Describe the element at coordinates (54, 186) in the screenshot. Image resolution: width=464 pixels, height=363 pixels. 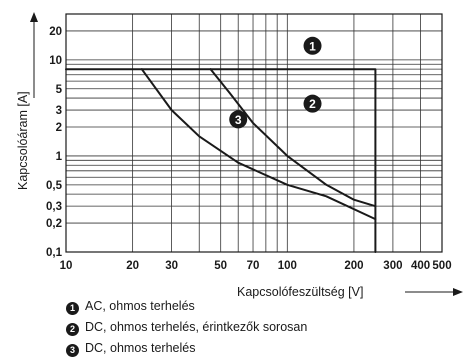
I see `y-tick-label: 0,5` at that location.